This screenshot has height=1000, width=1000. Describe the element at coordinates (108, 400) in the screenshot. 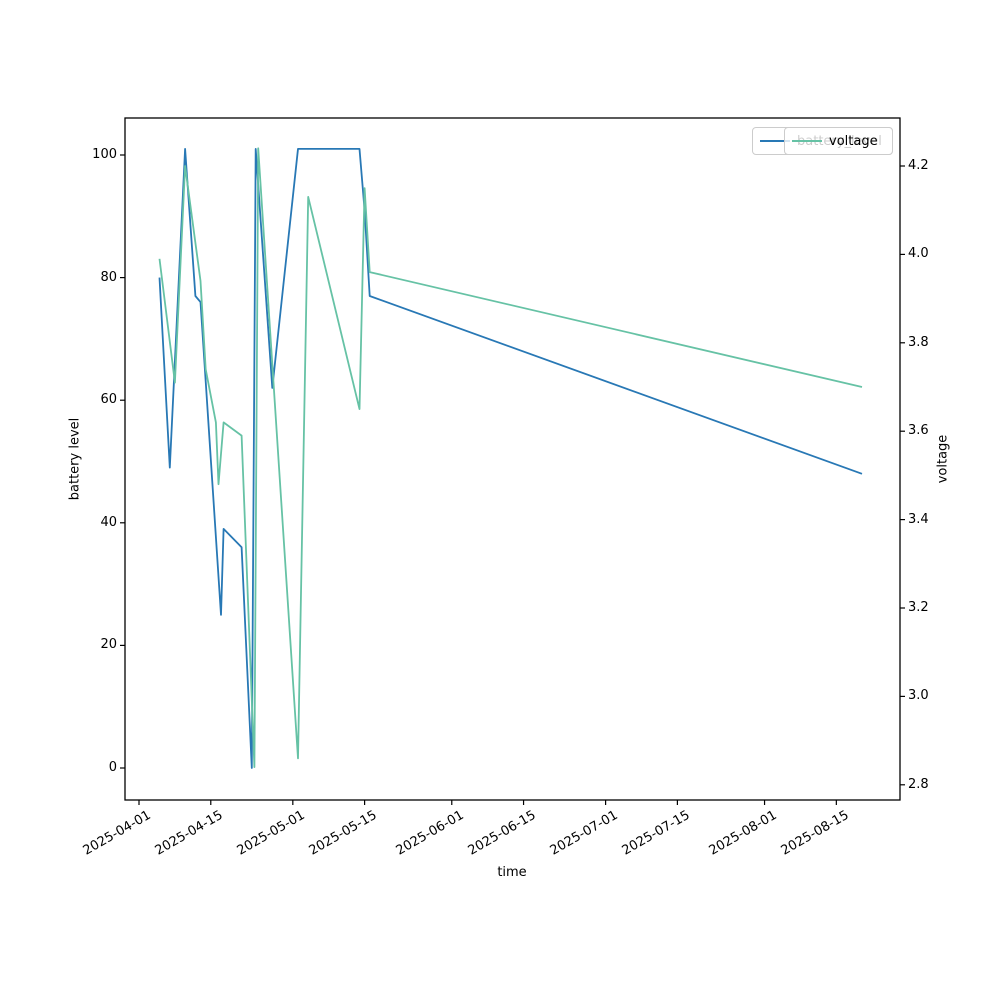

I see `y-left-tick-label: 60` at that location.